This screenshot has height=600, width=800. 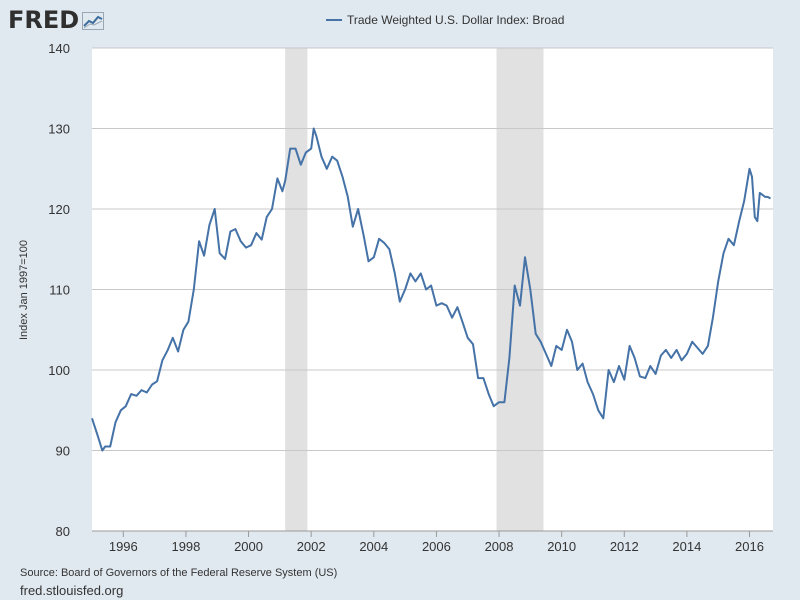 What do you see at coordinates (63, 451) in the screenshot?
I see `y-tick-label: 90` at bounding box center [63, 451].